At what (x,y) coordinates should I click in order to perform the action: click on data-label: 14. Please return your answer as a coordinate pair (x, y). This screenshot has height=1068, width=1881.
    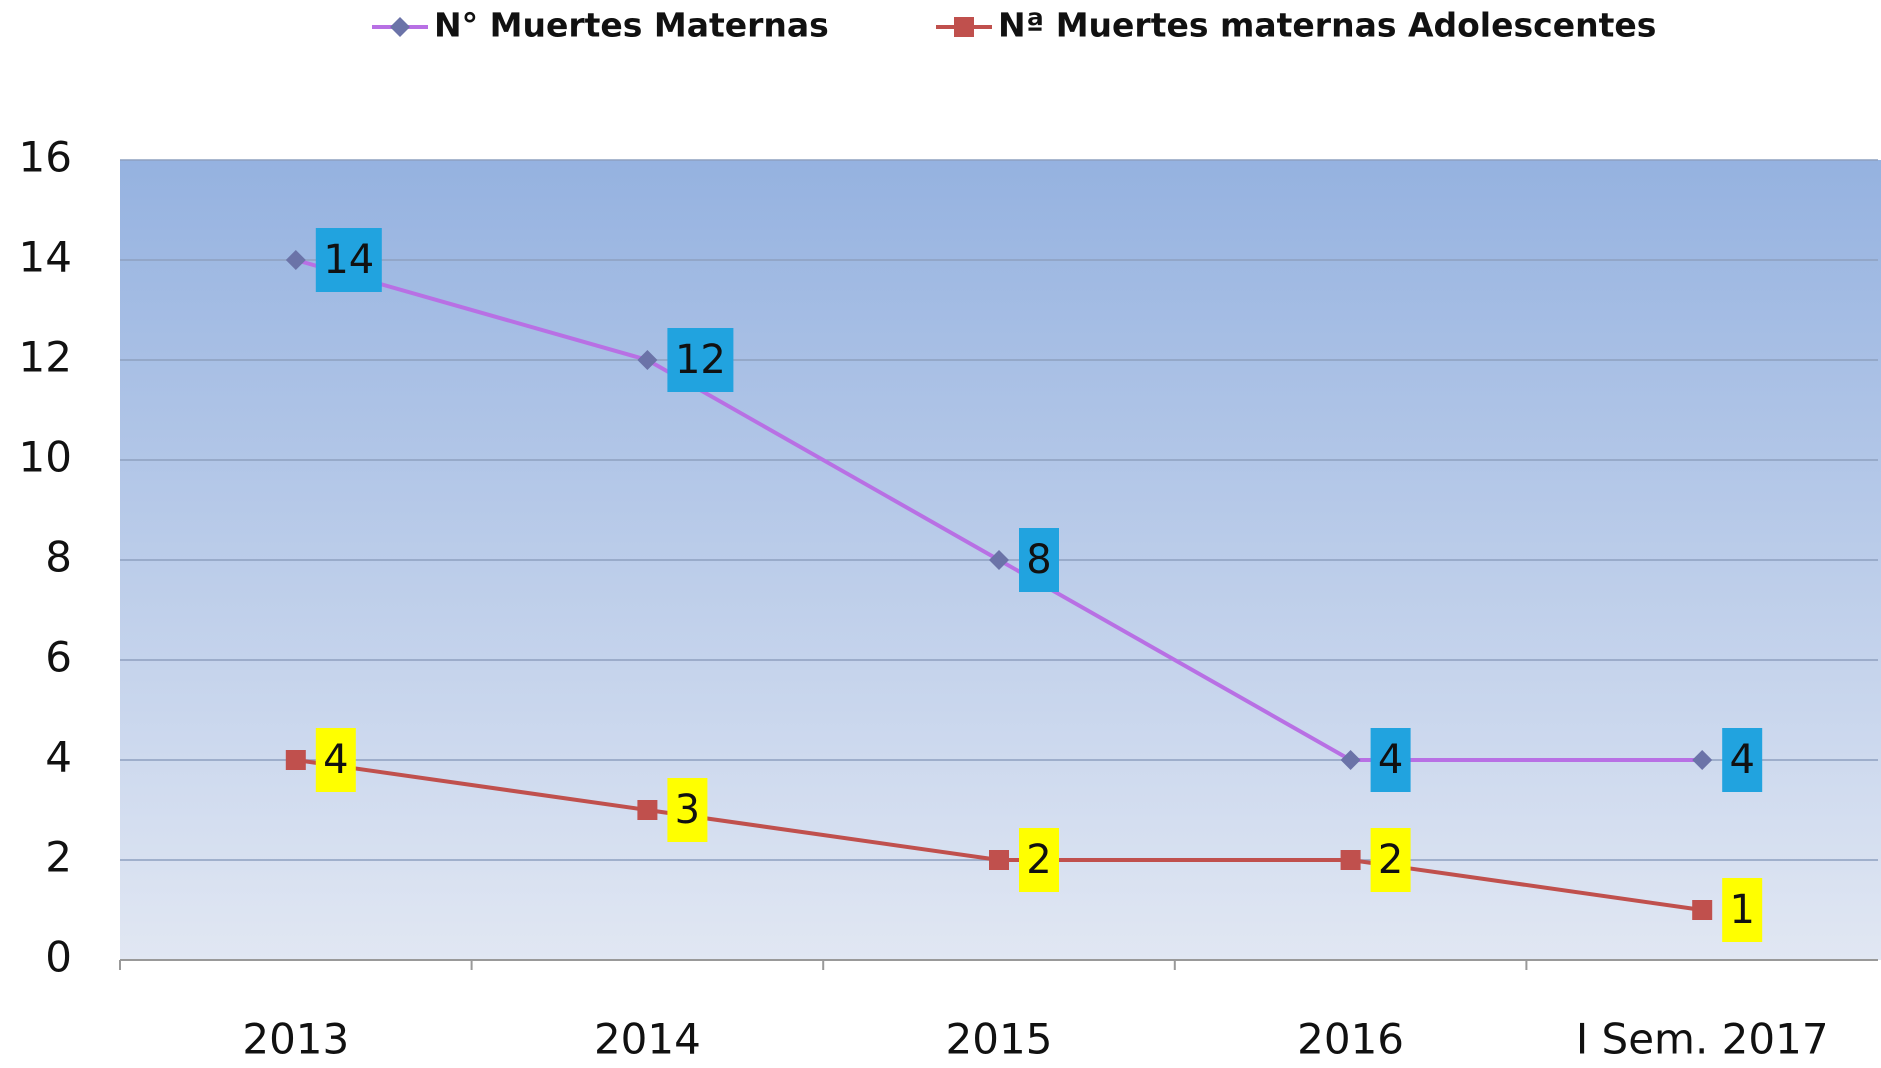
    Looking at the image, I should click on (348, 260).